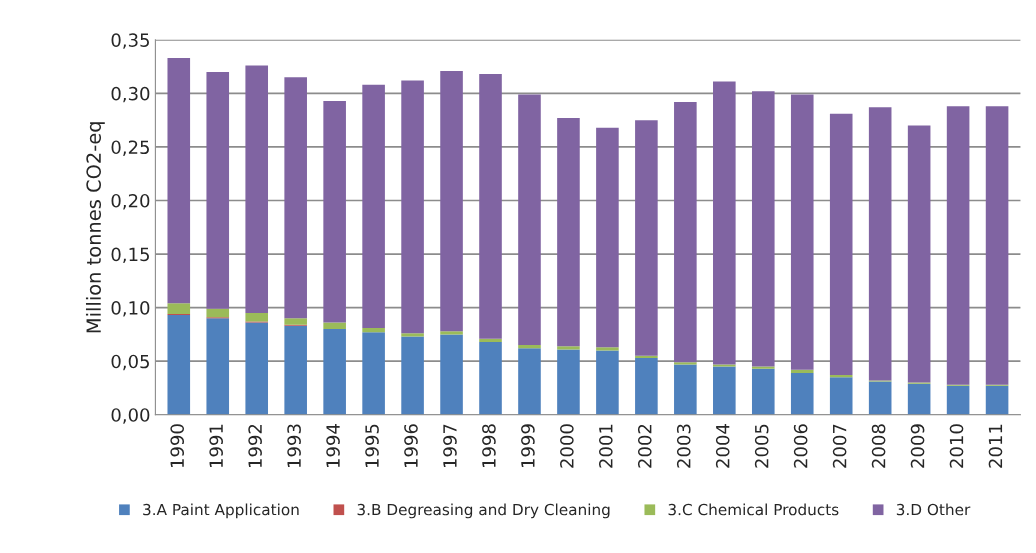 The width and height of the screenshot is (1036, 553). I want to click on x-tick-label: 1994, so click(333, 446).